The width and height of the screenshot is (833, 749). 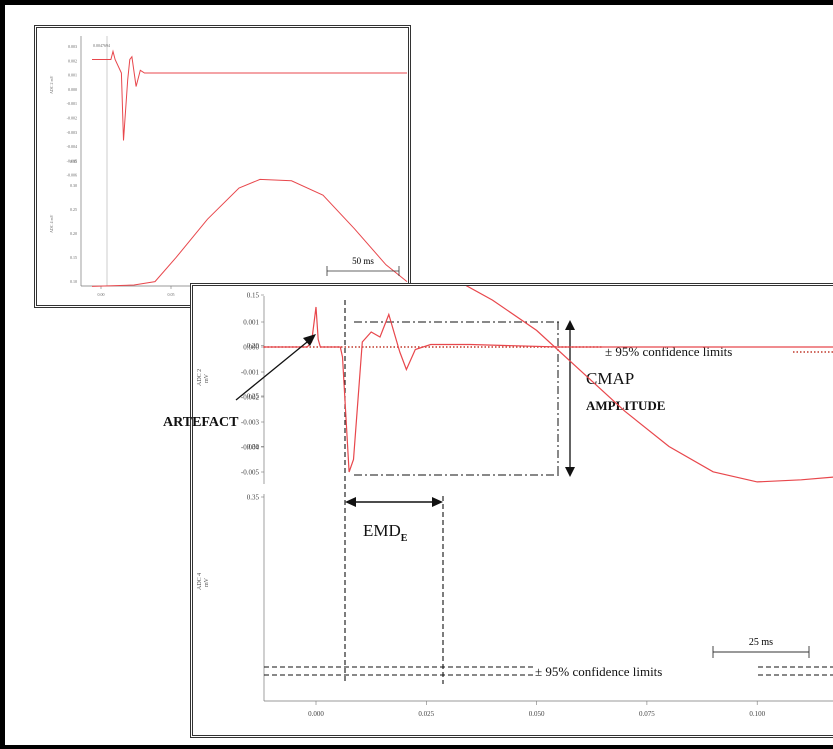 I want to click on inset-upper-tick-label: 0.001, so click(x=72, y=75).